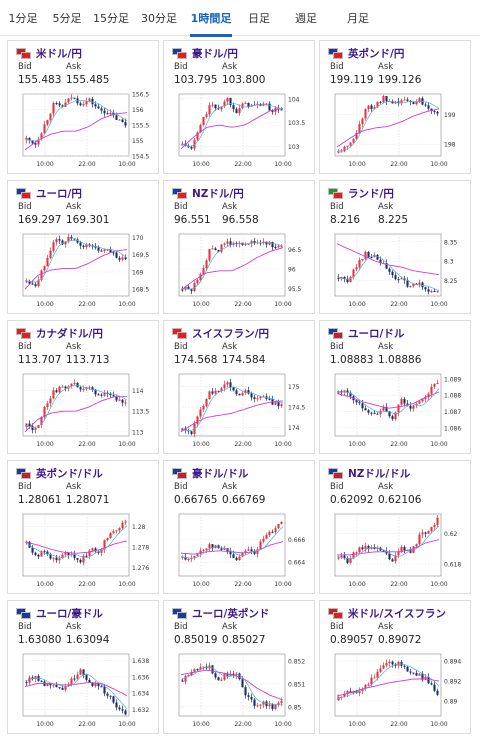  I want to click on card-header: 英ポンド/ドル, so click(59, 473).